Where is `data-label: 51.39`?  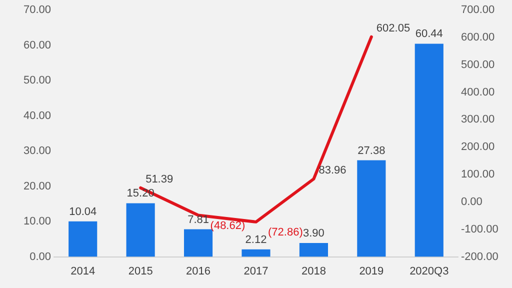
data-label: 51.39 is located at coordinates (160, 179).